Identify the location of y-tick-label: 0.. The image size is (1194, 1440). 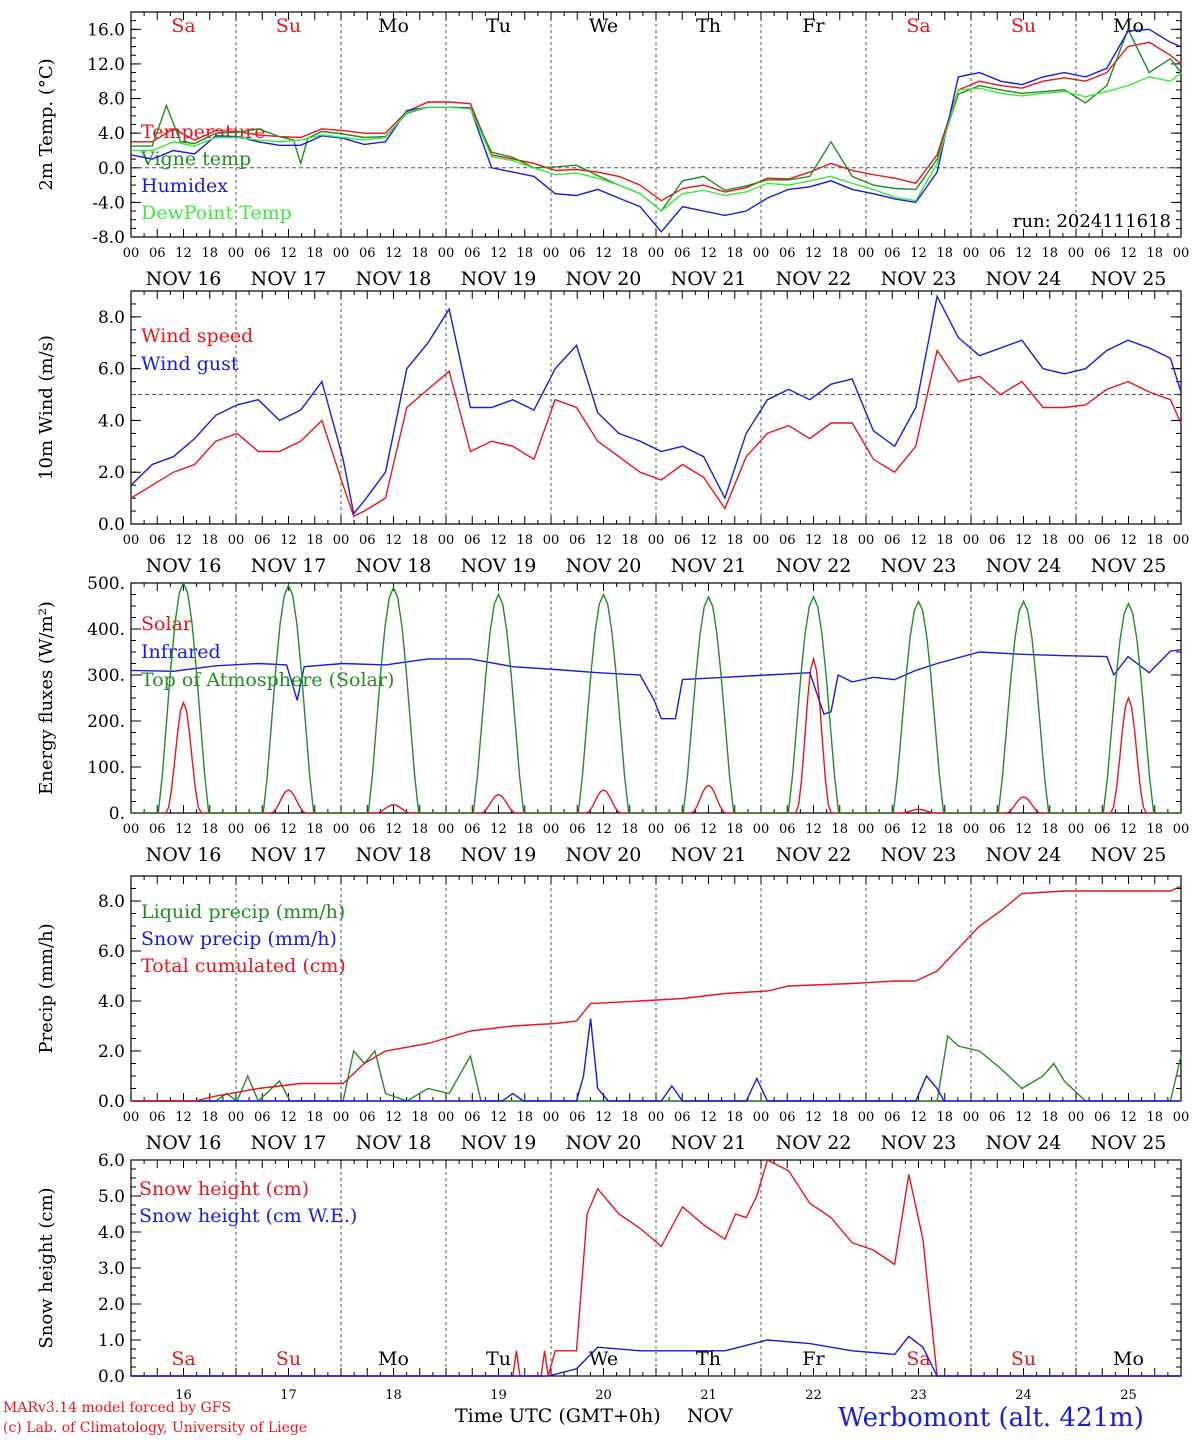
(117, 814).